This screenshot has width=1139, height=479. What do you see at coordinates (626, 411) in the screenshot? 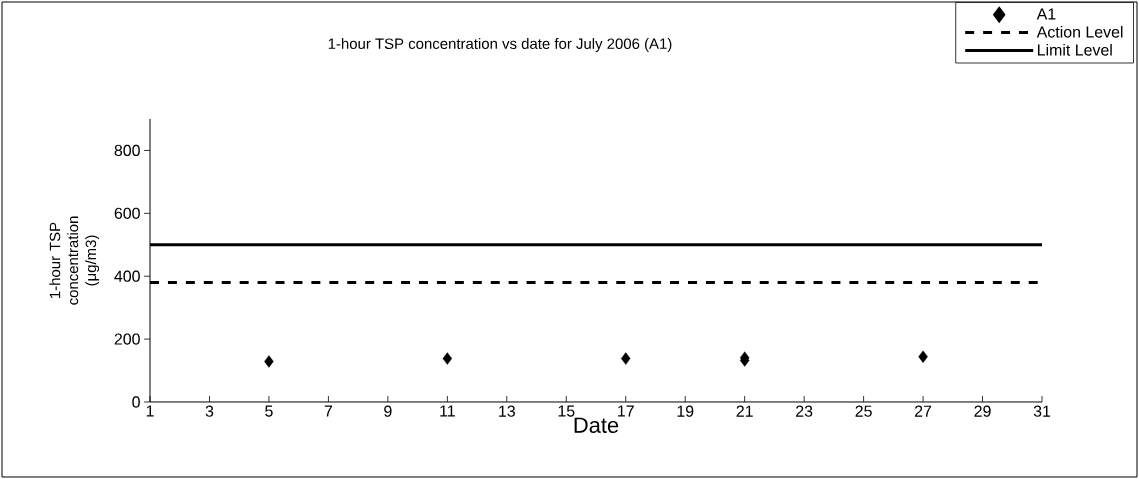
I see `x-tick-label: 17` at bounding box center [626, 411].